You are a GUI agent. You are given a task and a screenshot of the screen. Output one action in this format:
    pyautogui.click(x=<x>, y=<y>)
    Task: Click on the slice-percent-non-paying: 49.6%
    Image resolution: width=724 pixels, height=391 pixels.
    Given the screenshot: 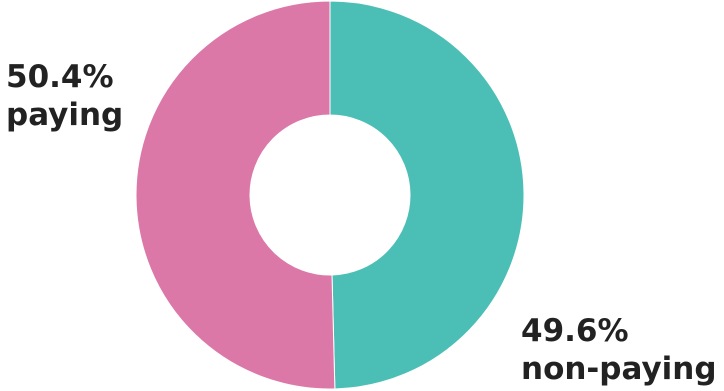 What is the action you would take?
    pyautogui.click(x=575, y=331)
    